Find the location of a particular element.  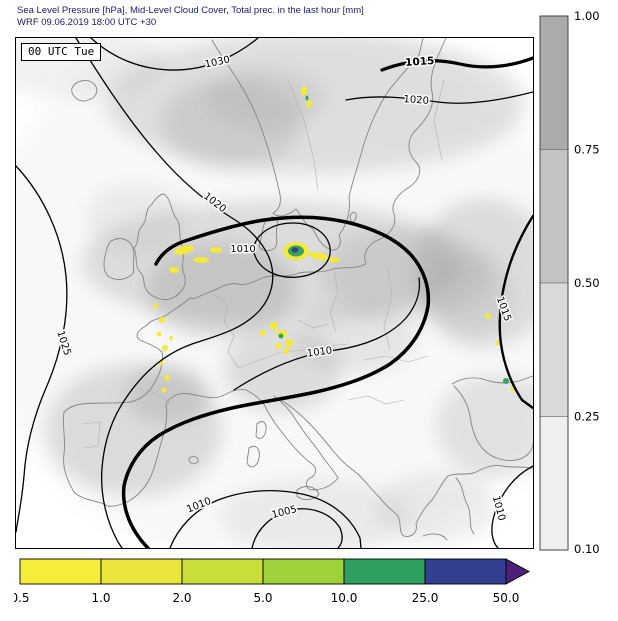

coast-italy is located at coordinates (292, 440).